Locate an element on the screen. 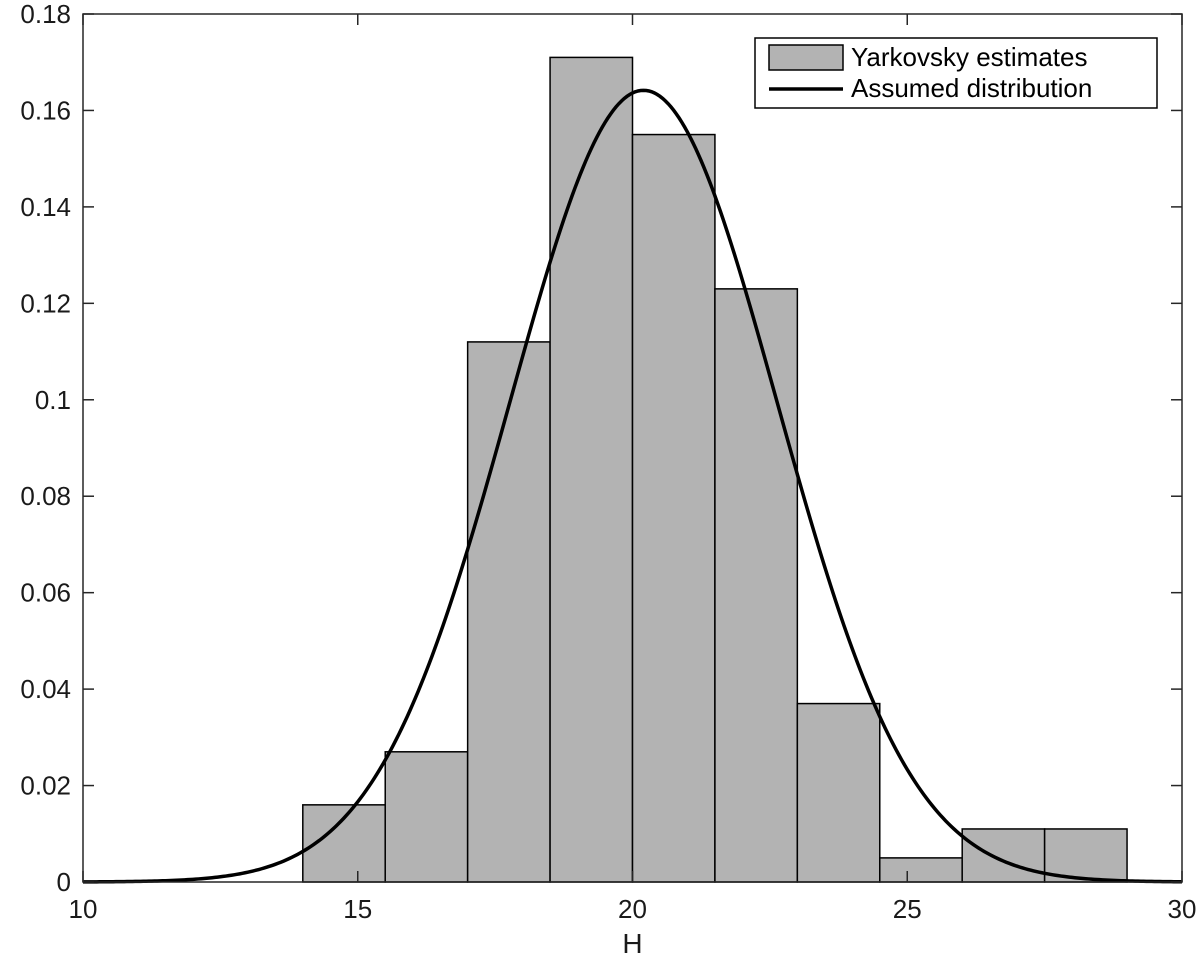 This screenshot has width=1200, height=958. y-tick-label: 0.16 is located at coordinates (45, 110).